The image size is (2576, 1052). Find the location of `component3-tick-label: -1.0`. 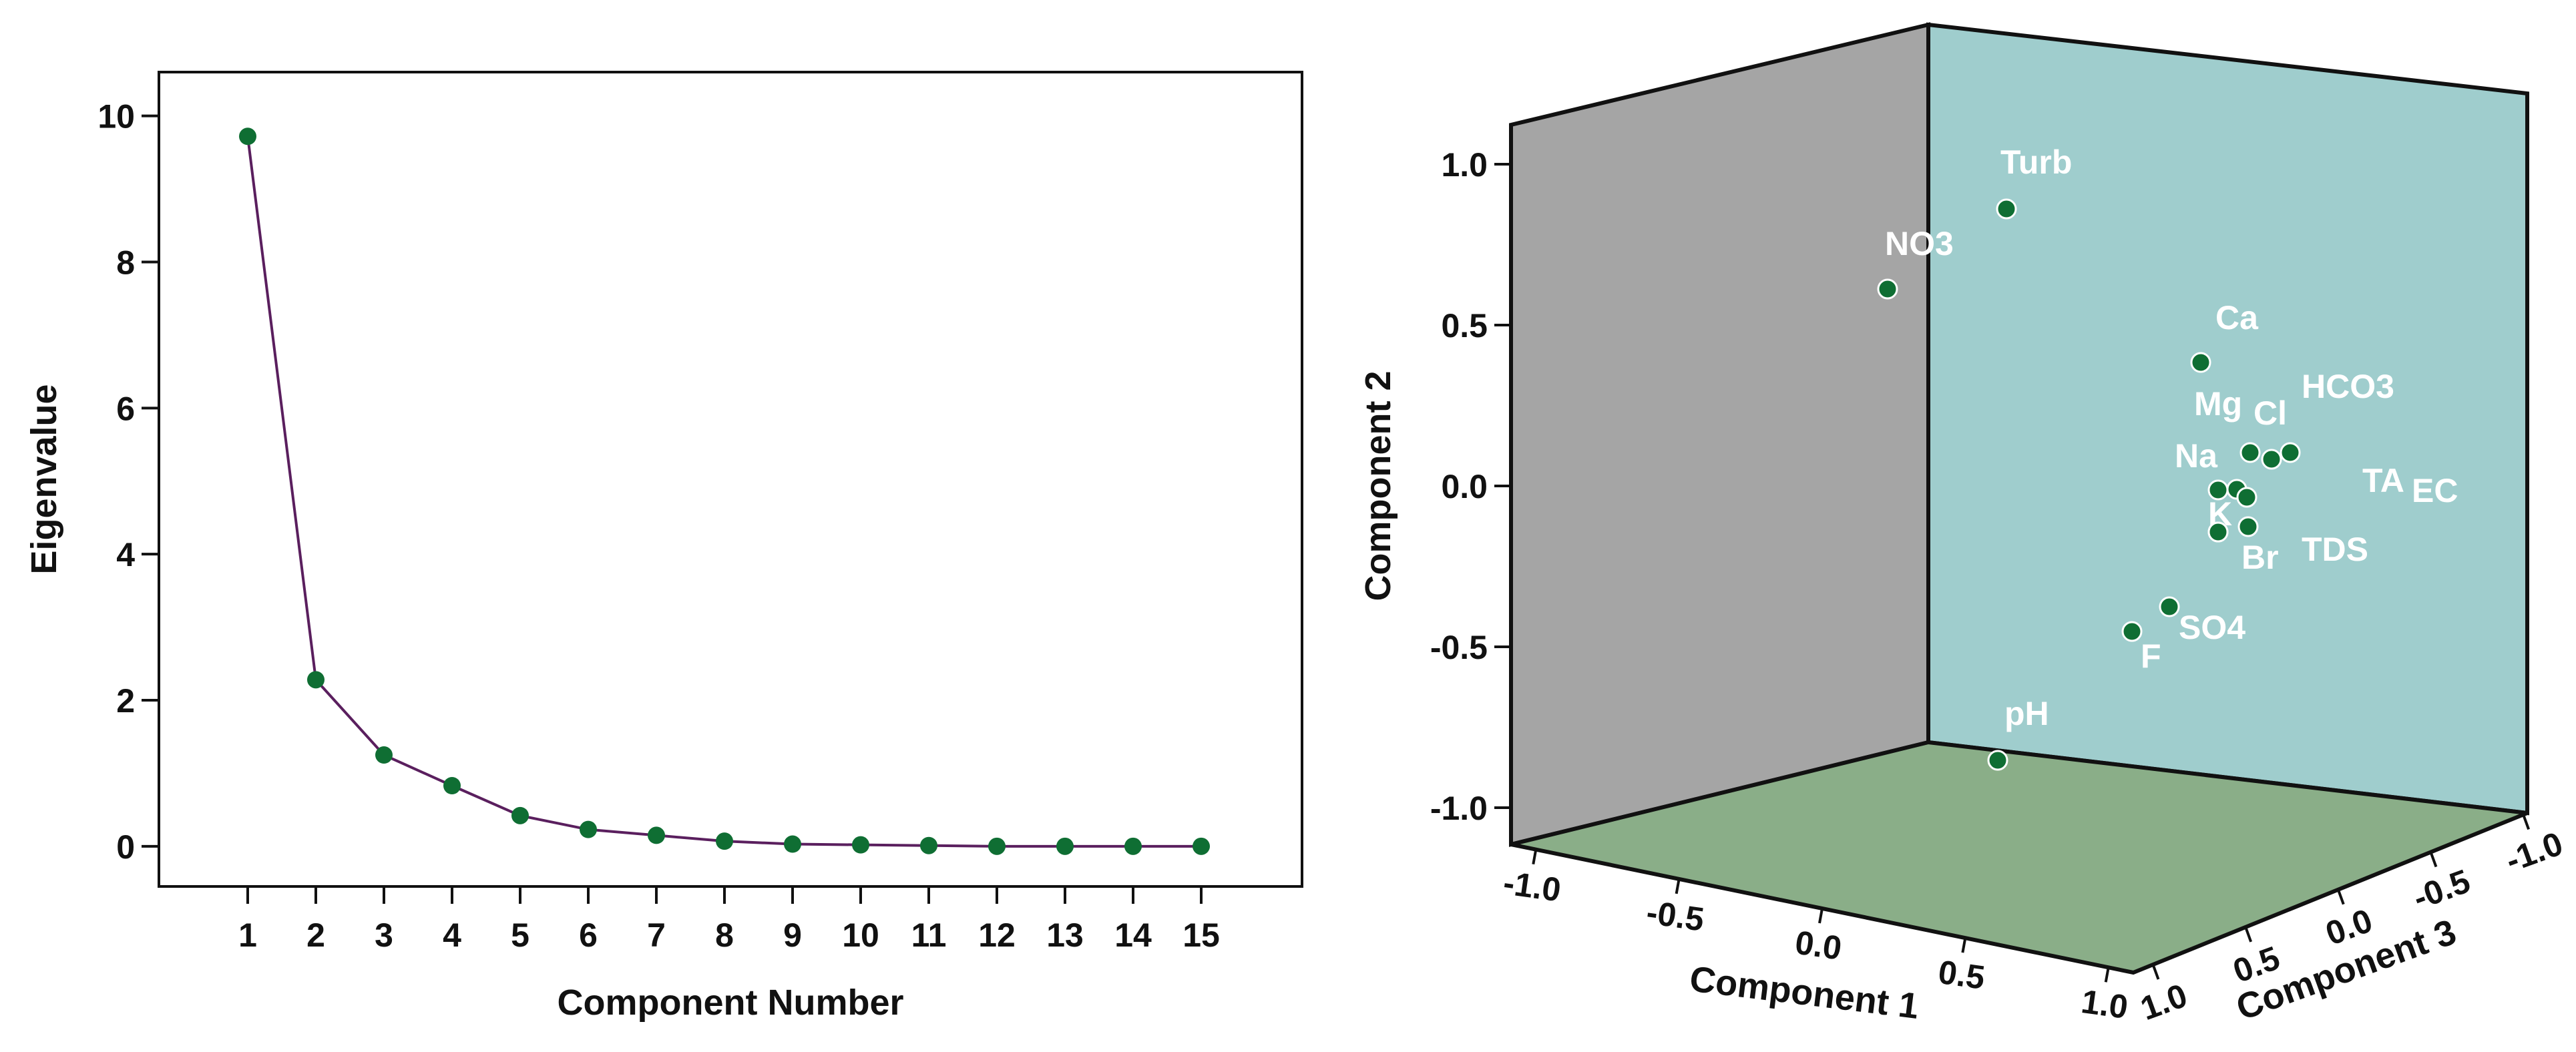

component3-tick-label: -1.0 is located at coordinates (2534, 851).